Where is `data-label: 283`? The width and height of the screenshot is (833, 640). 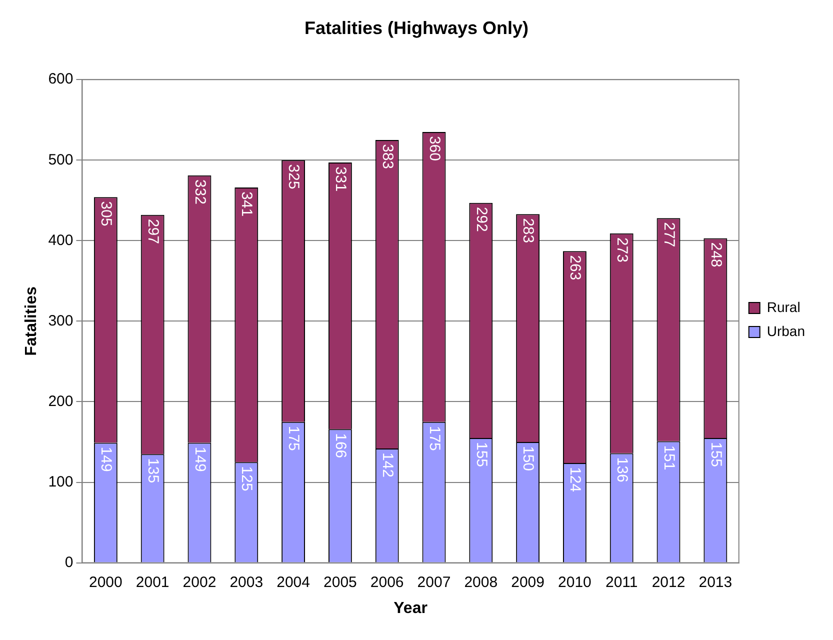
data-label: 283 is located at coordinates (528, 231).